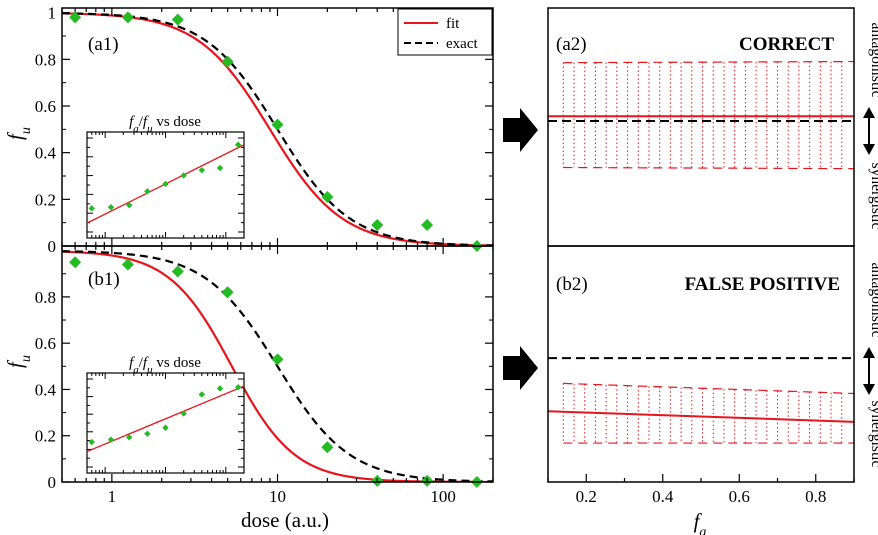 Image resolution: width=878 pixels, height=535 pixels. Describe the element at coordinates (18, 361) in the screenshot. I see `b1-y-axis-label: fu` at that location.